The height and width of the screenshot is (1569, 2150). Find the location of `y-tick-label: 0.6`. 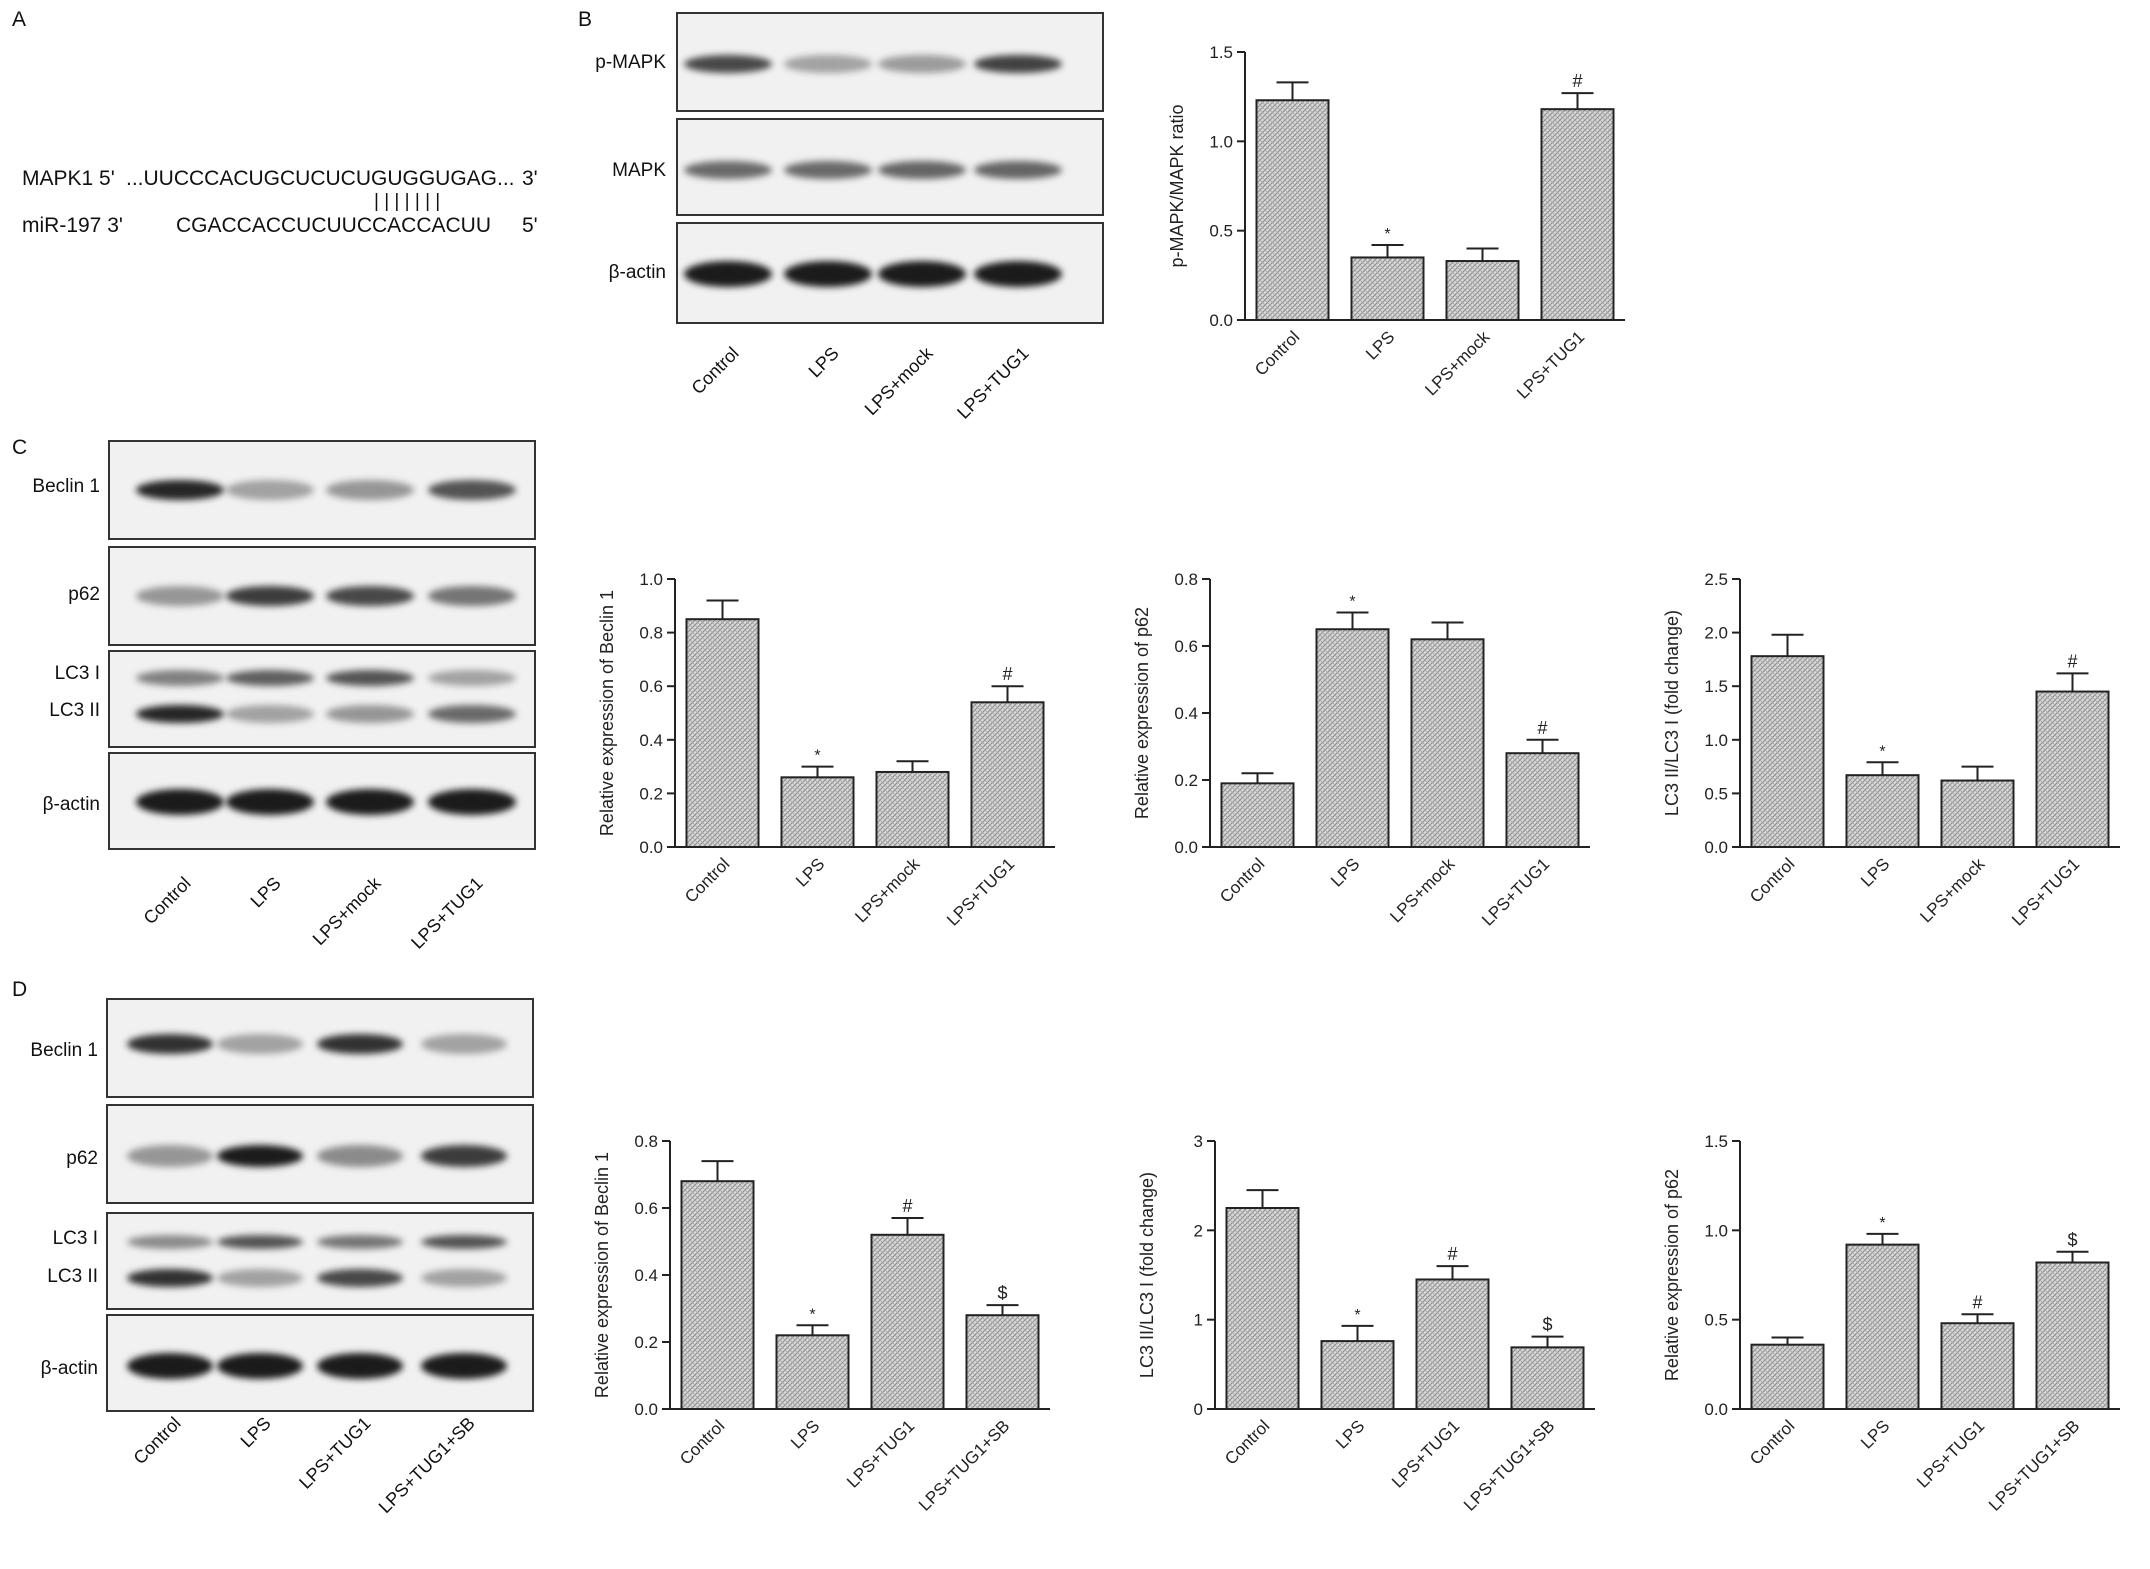

y-tick-label: 0.6 is located at coordinates (646, 1208).